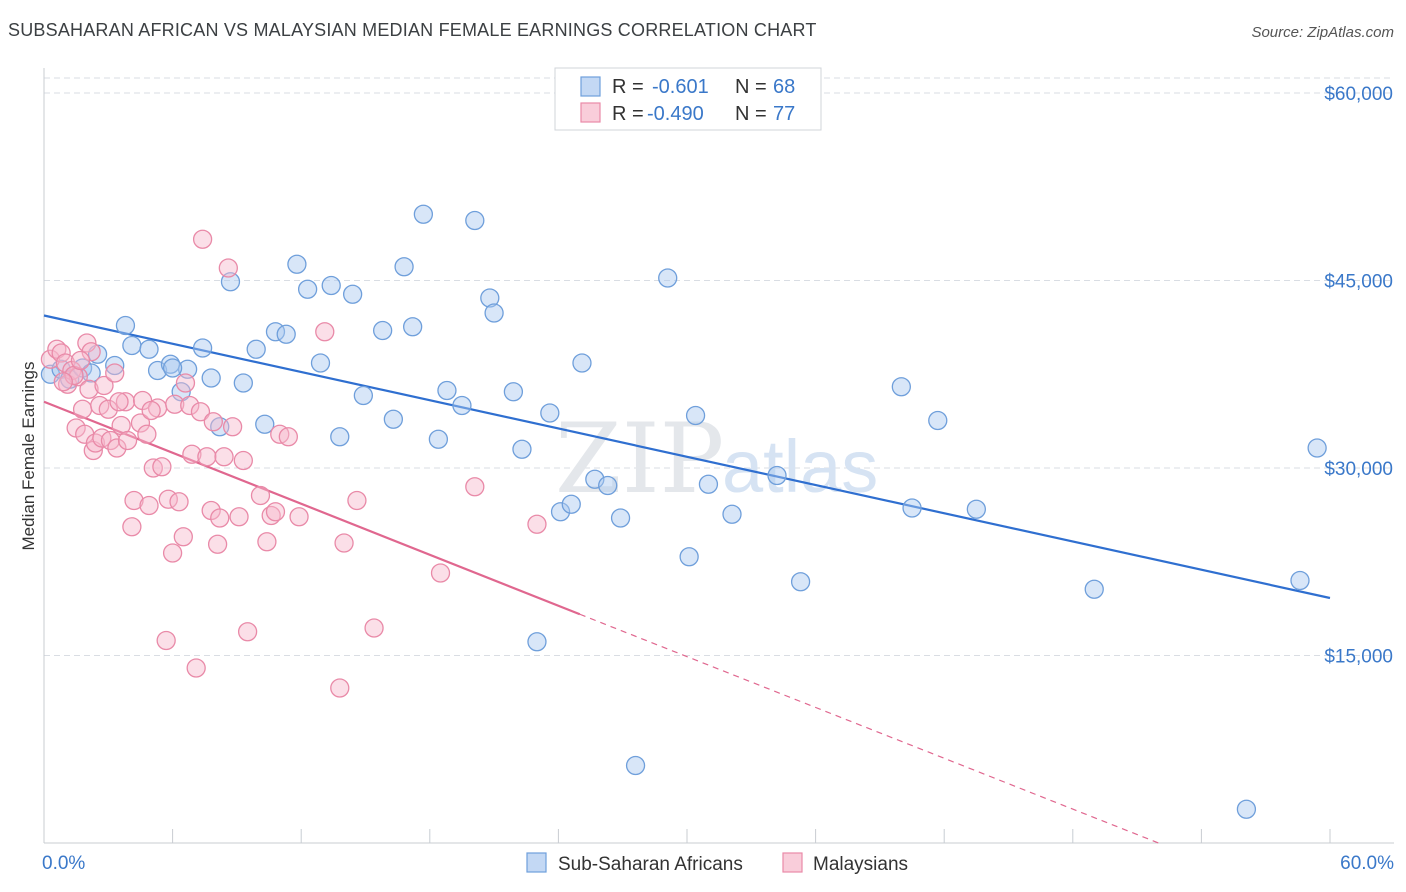 This screenshot has width=1406, height=892. I want to click on legend-swatch-blue, so click(590, 86).